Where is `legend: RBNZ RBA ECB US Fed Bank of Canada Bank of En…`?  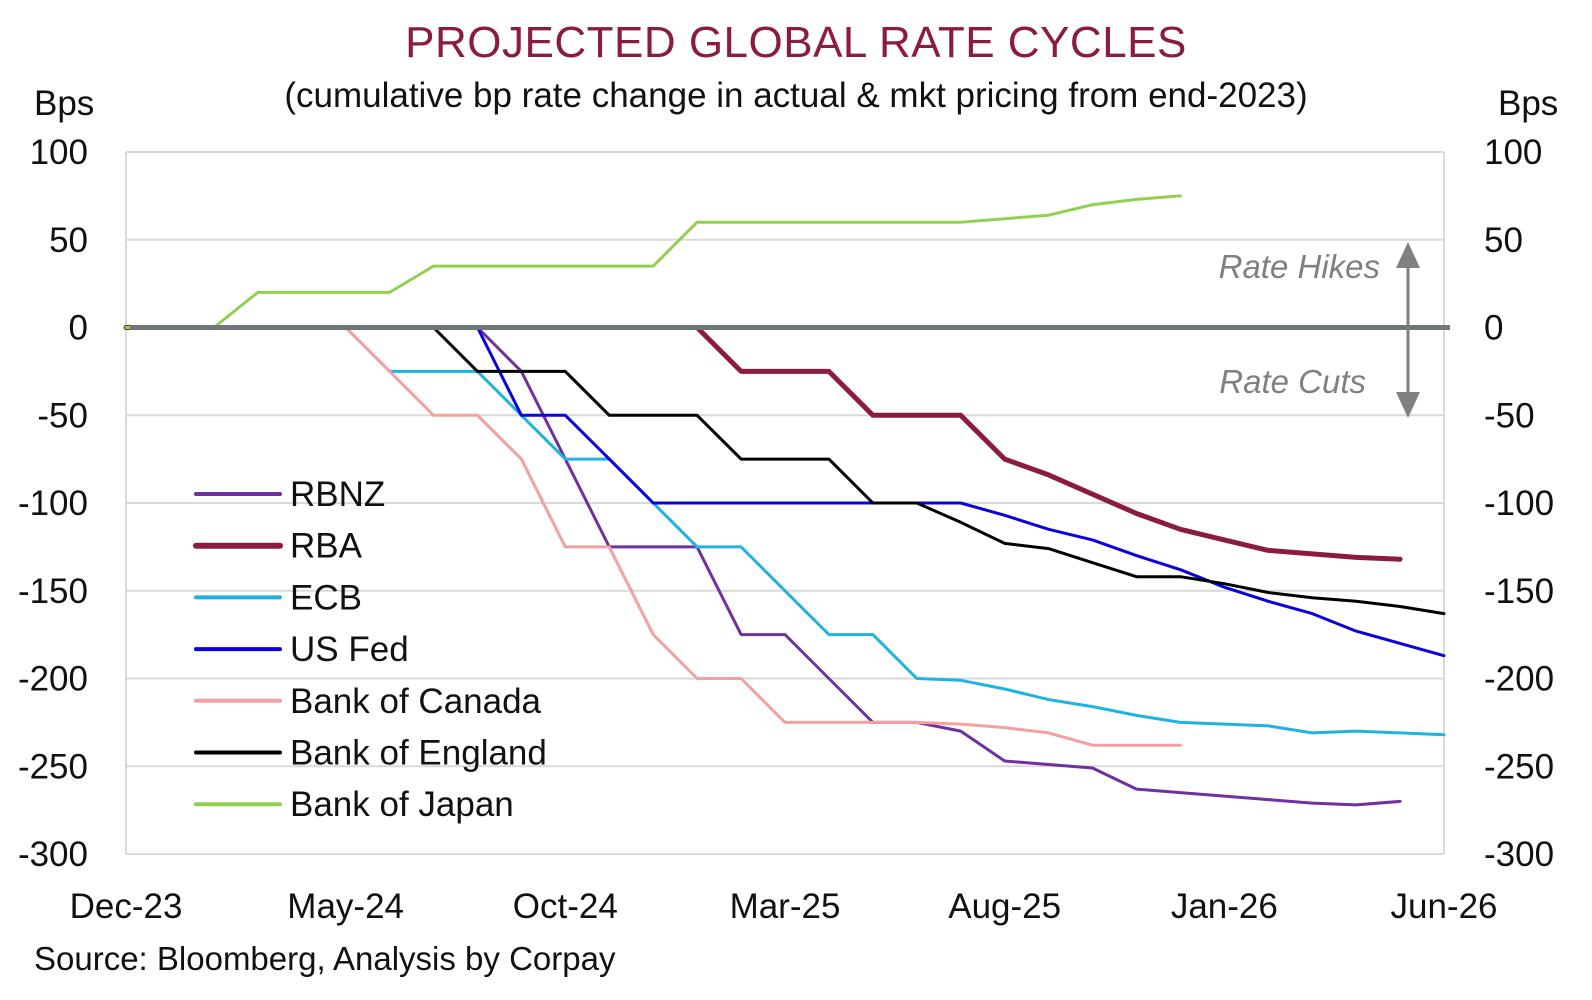 legend: RBNZ RBA ECB US Fed Bank of Canada Bank of En… is located at coordinates (370, 649).